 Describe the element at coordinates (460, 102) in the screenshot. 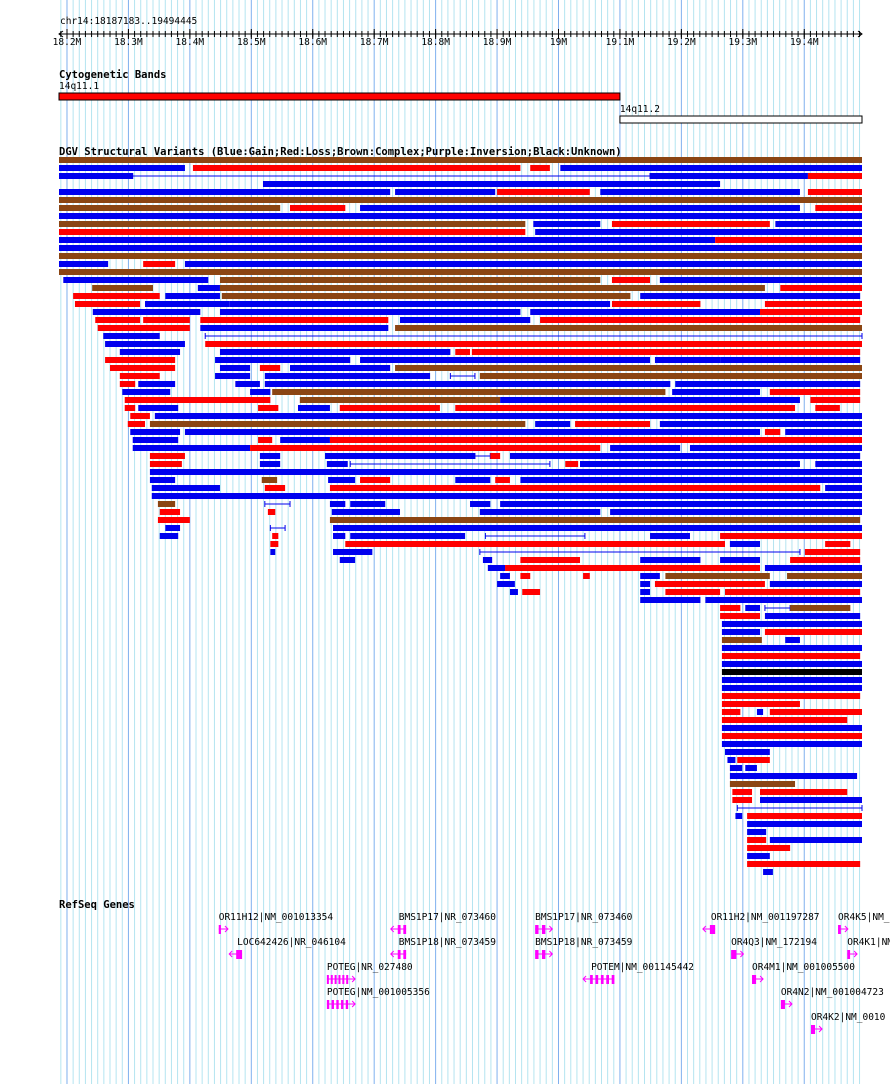

I see `cyto-track: 14q11.1 14q11.2` at that location.